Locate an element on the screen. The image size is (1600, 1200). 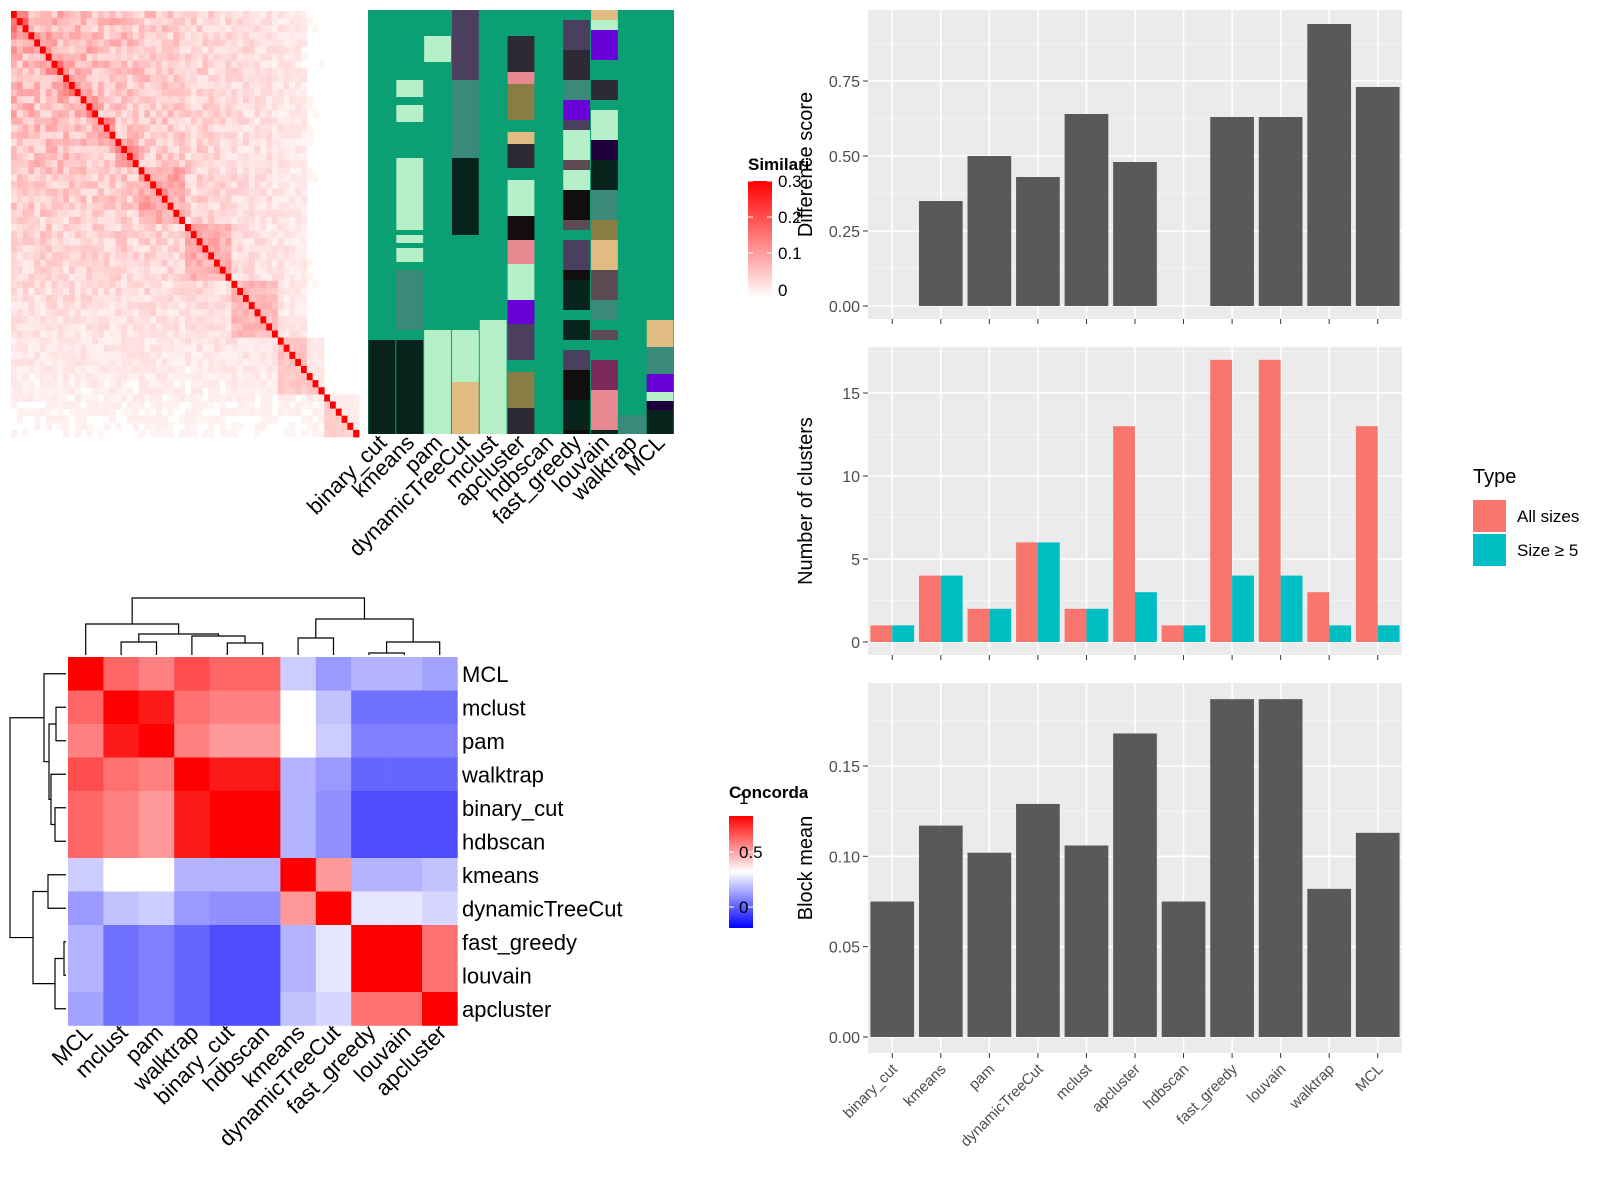
y-tick-label: 0.75 is located at coordinates (844, 82).